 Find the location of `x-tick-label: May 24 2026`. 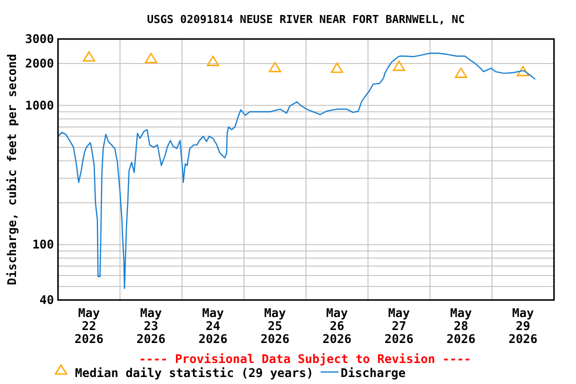

x-tick-label: May 24 2026 is located at coordinates (213, 326).